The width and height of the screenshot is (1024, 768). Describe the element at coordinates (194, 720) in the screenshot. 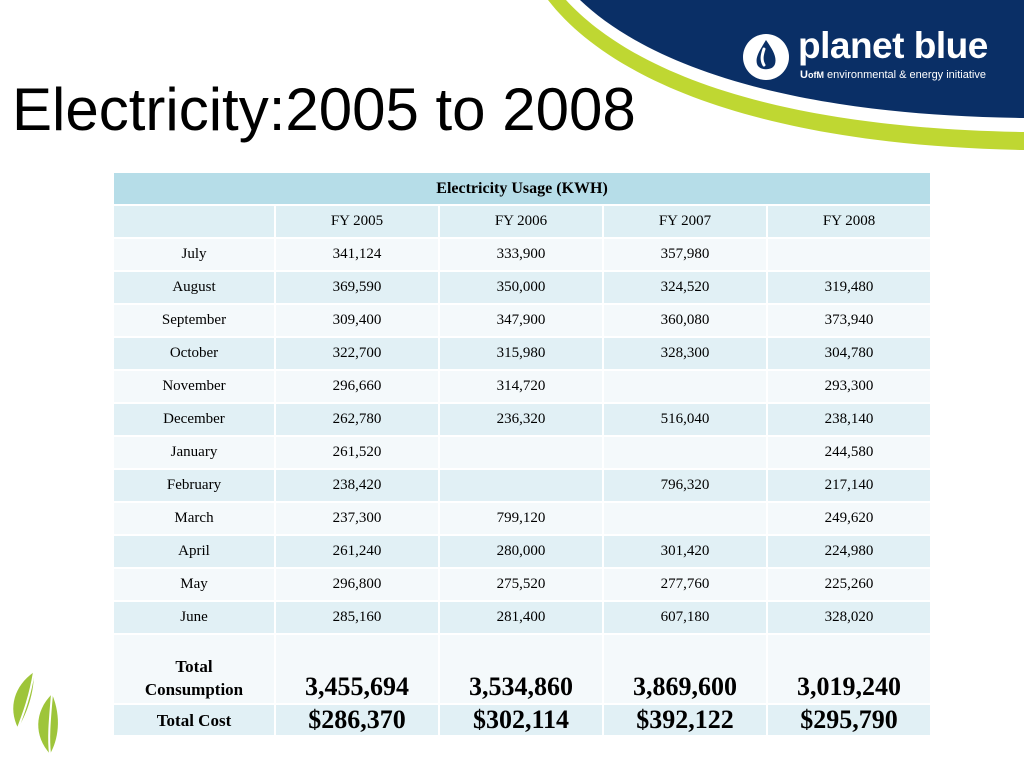

I see `total-cost-label: Total Cost` at that location.